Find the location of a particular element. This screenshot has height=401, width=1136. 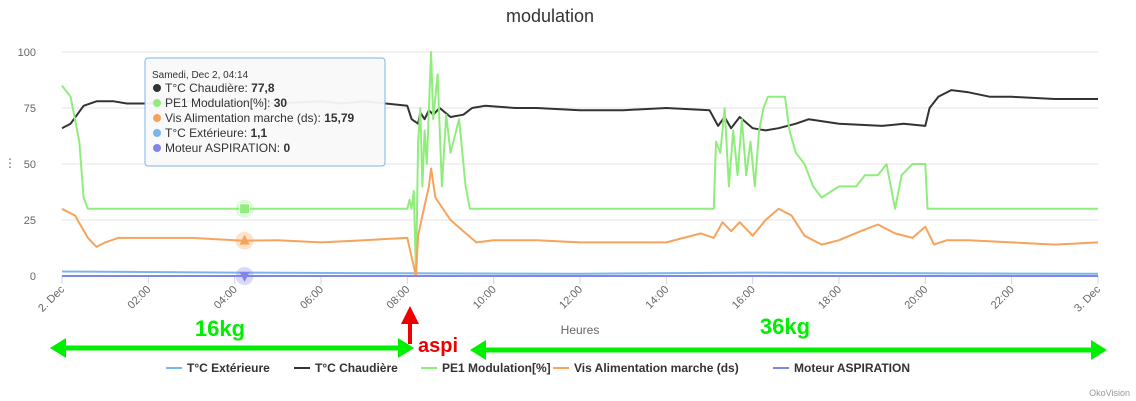

hover-marker-aspiration is located at coordinates (244, 277).